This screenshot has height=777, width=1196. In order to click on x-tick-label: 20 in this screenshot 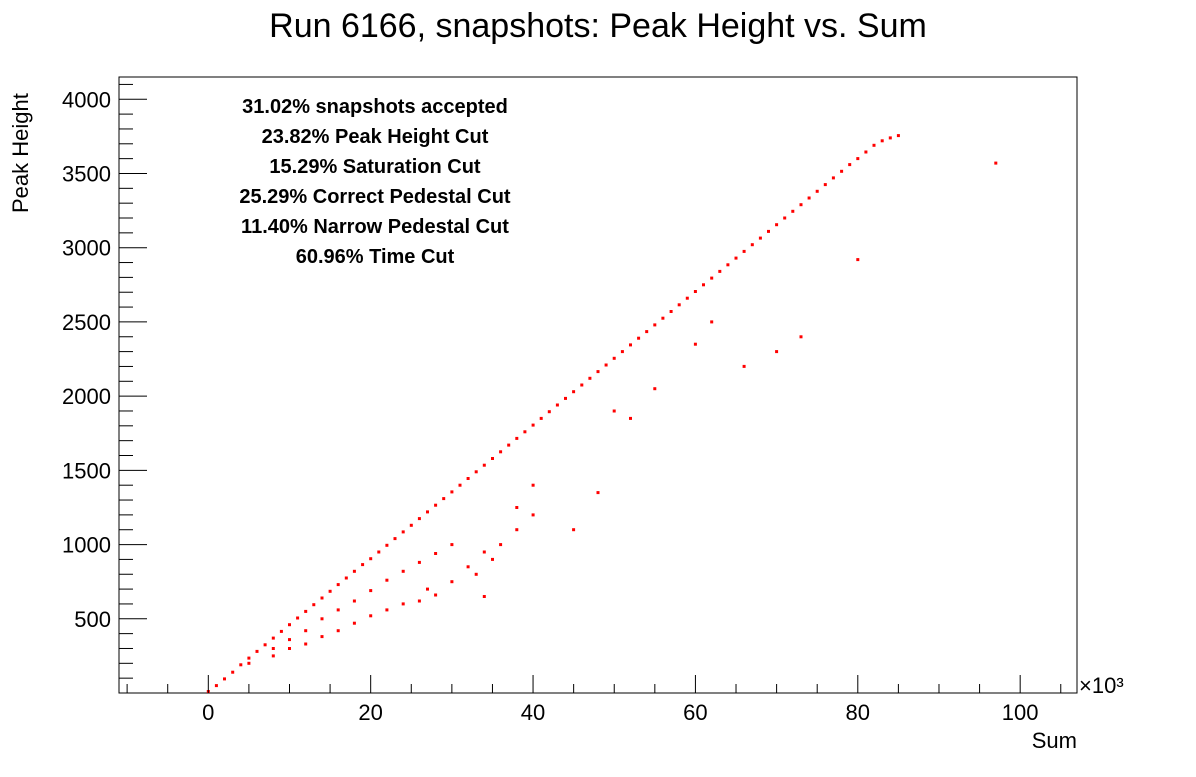, I will do `click(370, 712)`.